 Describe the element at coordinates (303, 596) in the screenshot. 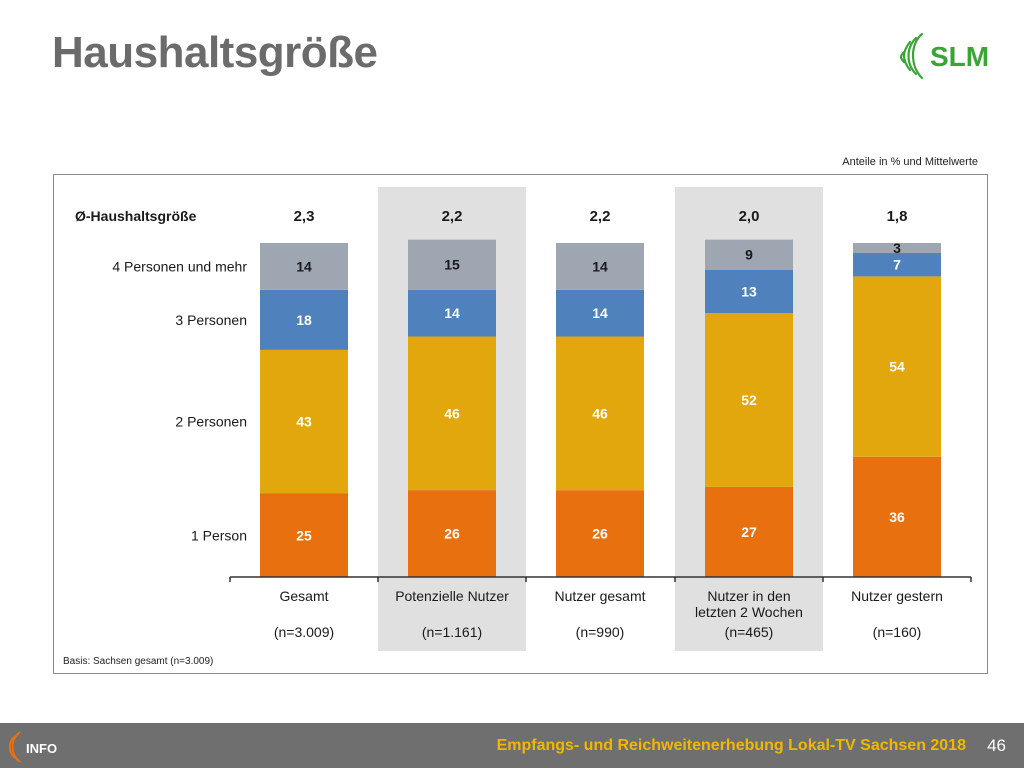

I see `category-label: Gesamt` at that location.